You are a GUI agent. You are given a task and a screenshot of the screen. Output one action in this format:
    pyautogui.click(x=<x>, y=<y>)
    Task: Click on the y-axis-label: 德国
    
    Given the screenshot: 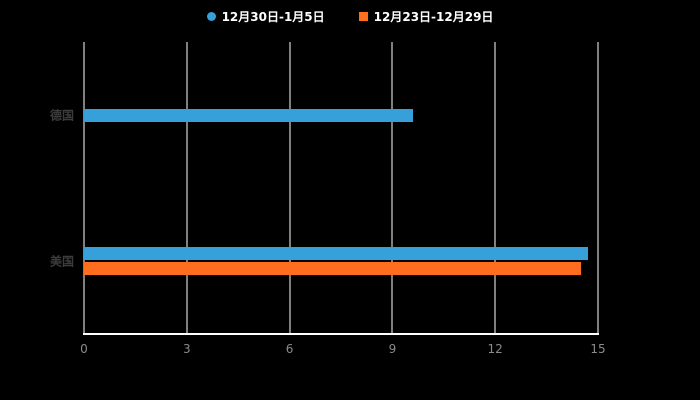 What is the action you would take?
    pyautogui.click(x=61, y=115)
    